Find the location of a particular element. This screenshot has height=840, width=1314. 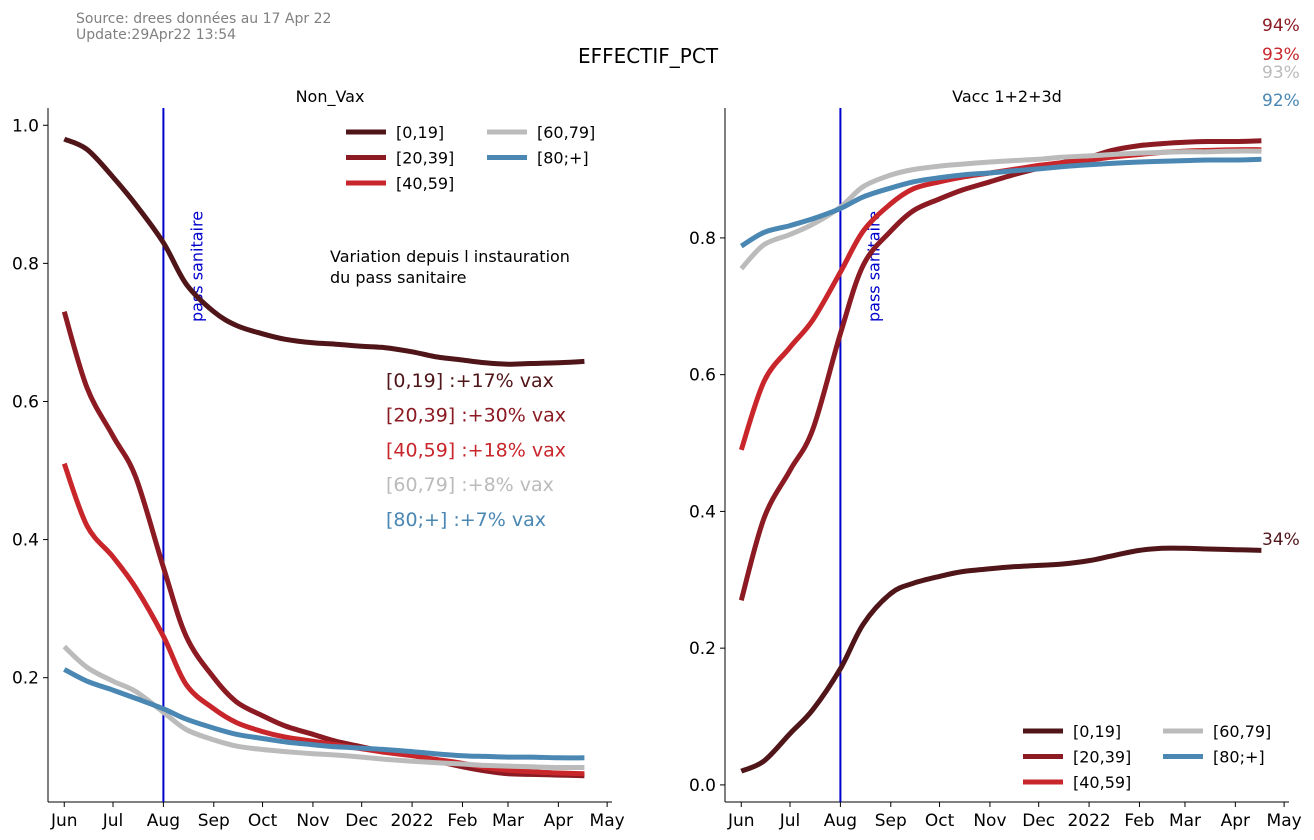

annotation-text: Variation depuis l instauration is located at coordinates (450, 256).